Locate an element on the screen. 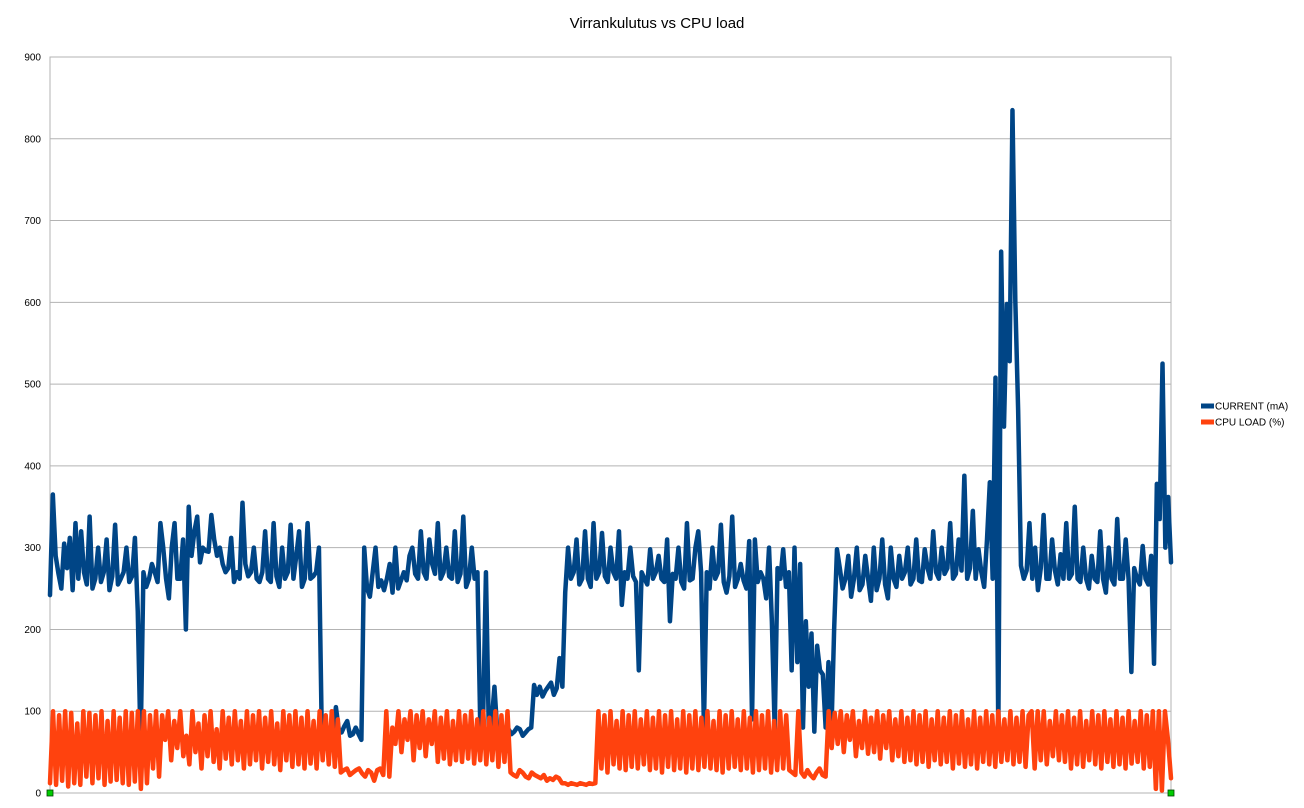  axis-marker-right is located at coordinates (1171, 793).